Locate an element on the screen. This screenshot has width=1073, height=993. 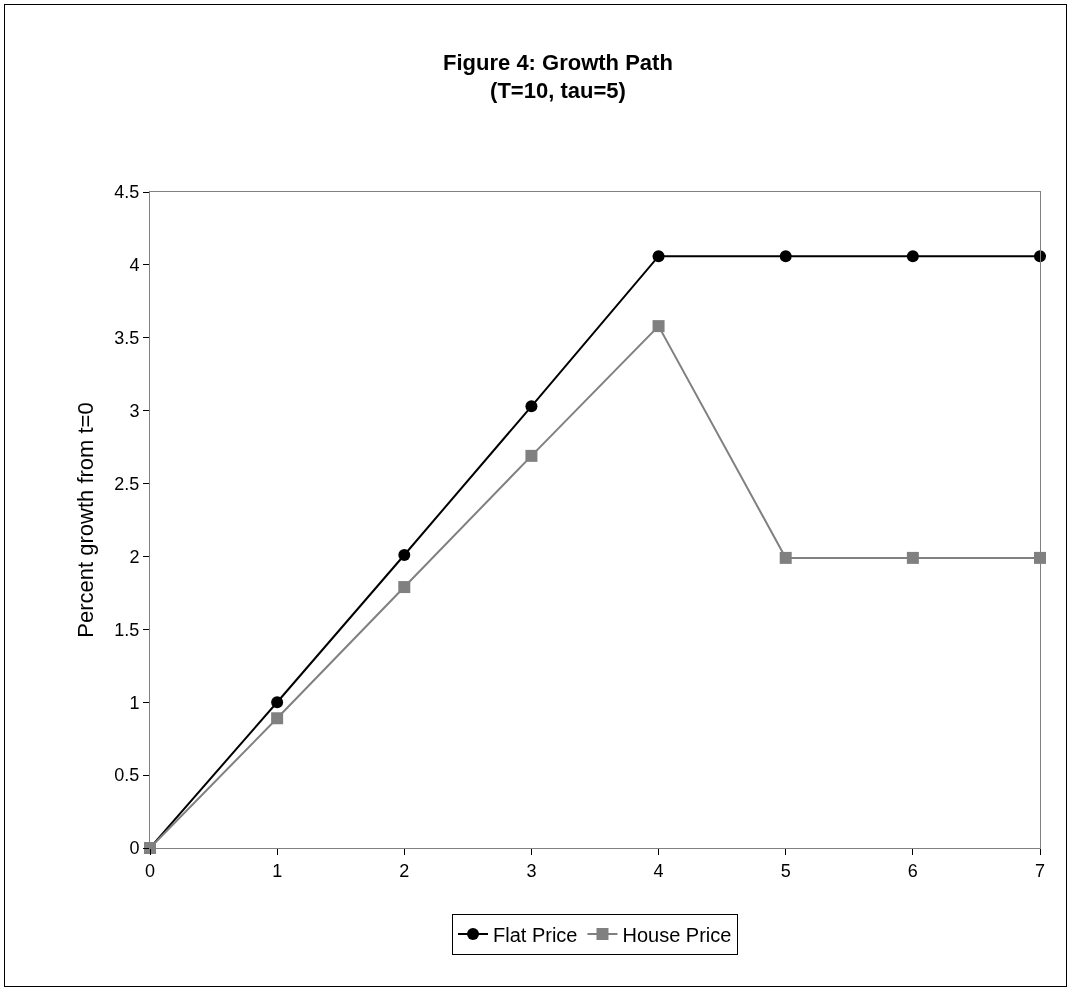
x-tick-label: 4 is located at coordinates (658, 870).